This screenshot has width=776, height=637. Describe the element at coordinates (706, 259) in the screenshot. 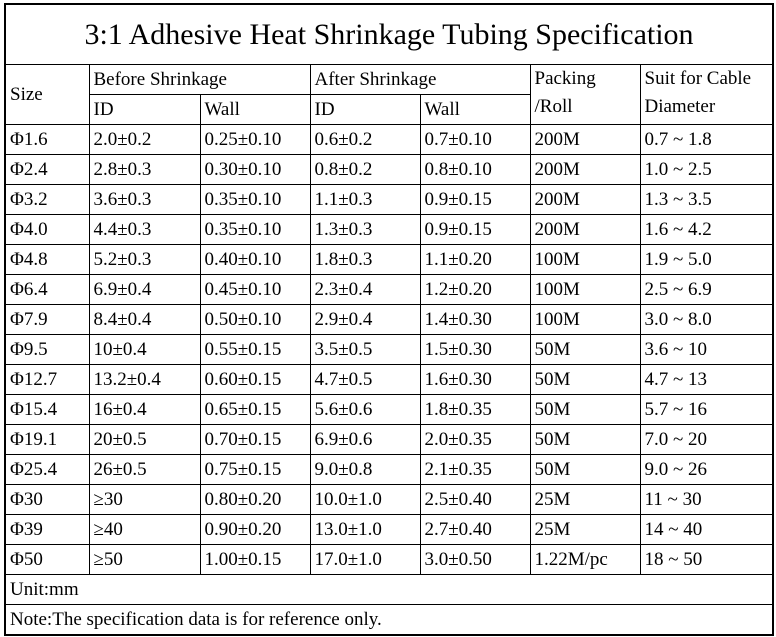

I see `cell: 1.9 ~ 5.0` at that location.